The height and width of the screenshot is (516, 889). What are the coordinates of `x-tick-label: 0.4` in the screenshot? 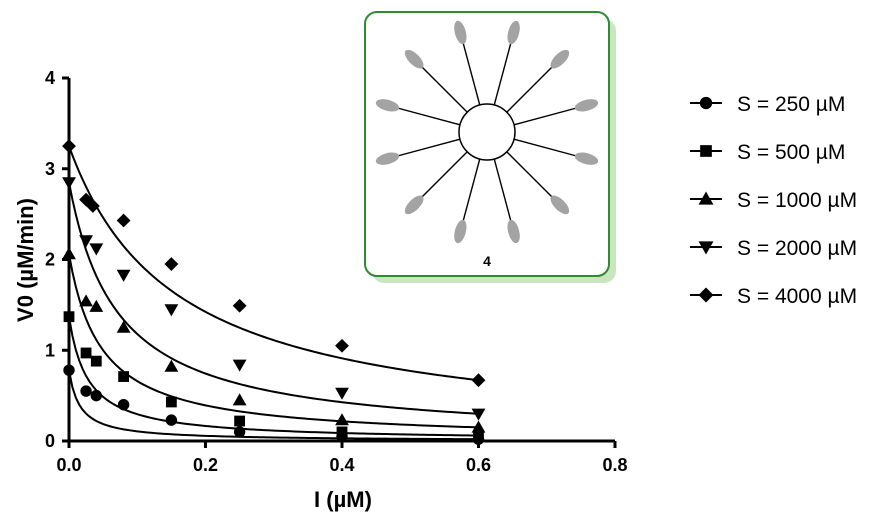 It's located at (341, 465).